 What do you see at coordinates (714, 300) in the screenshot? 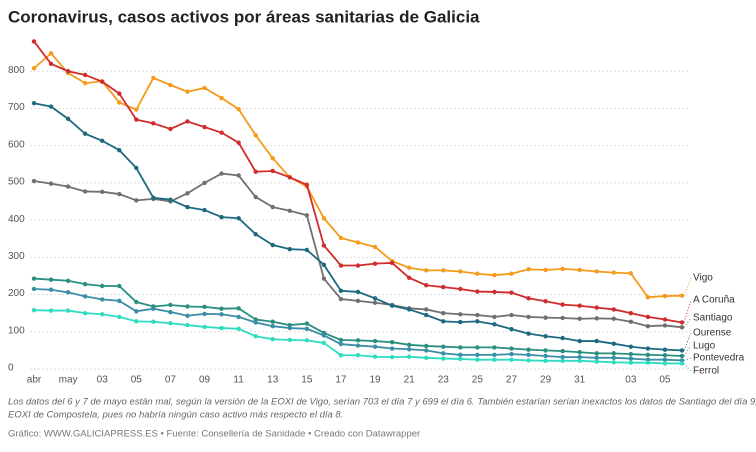
I see `series-label: A Coruña` at bounding box center [714, 300].